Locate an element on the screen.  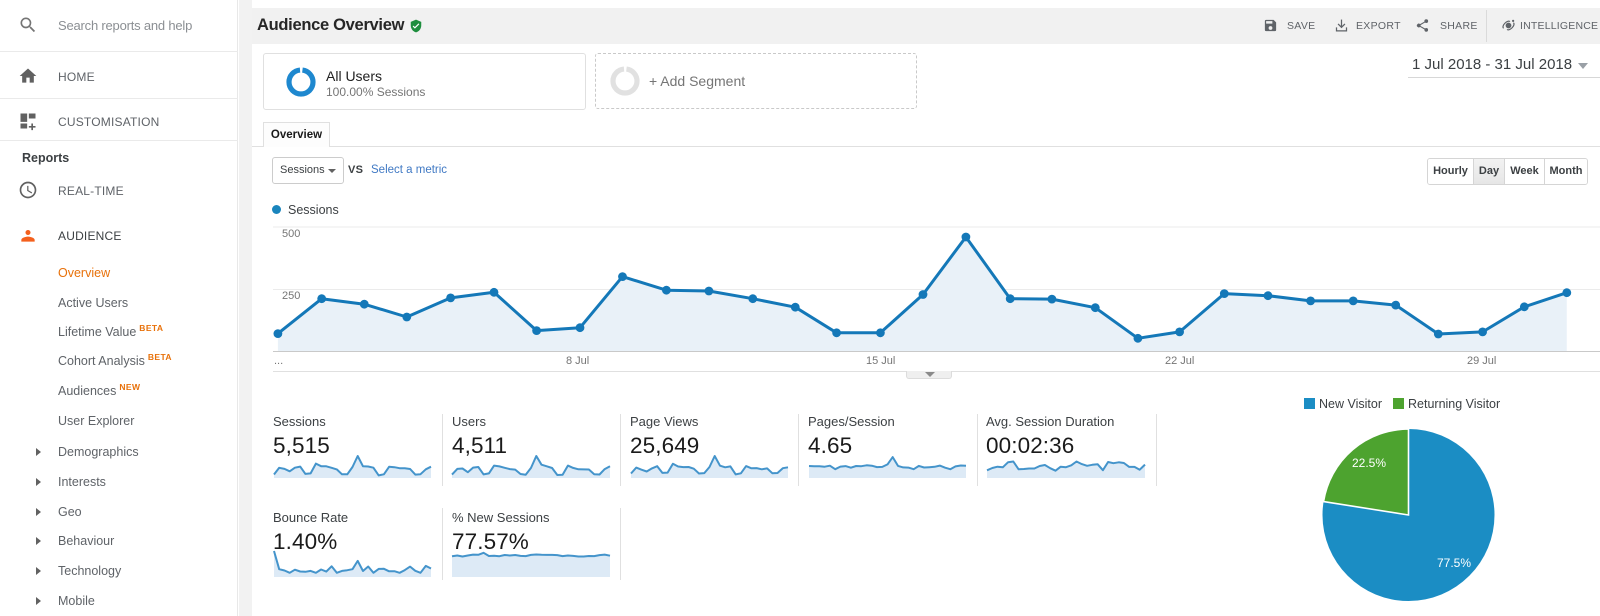
svg-text: 22.5% is located at coordinates (1369, 463).